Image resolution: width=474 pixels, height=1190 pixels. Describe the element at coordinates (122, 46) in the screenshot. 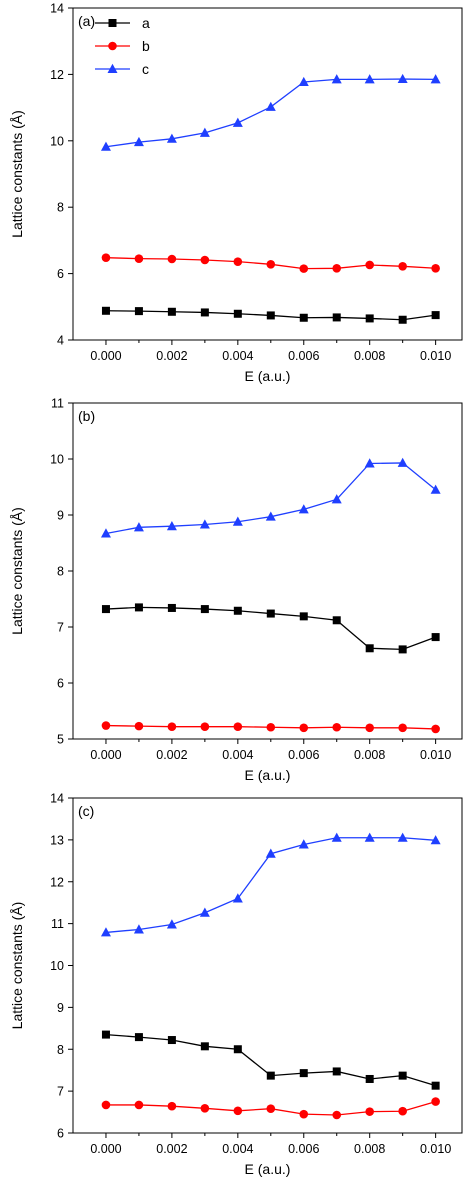

I see `legend: abc` at that location.